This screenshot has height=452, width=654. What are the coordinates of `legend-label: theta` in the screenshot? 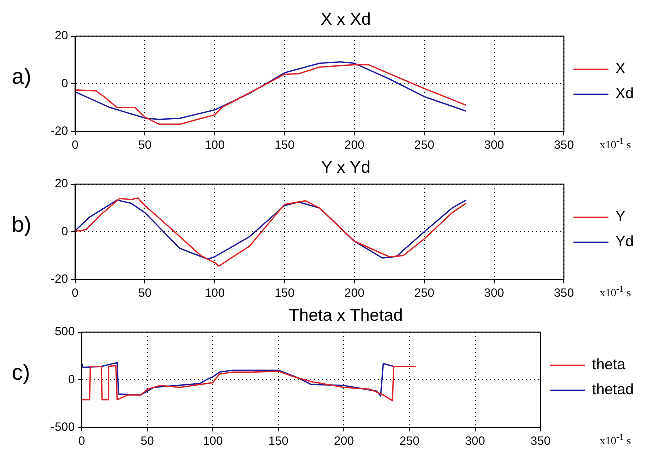 It's located at (609, 365).